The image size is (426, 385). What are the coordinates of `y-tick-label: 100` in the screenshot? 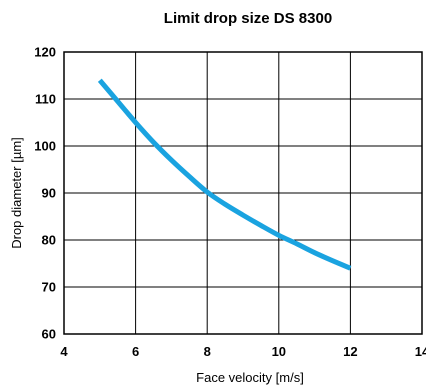 It's located at (45, 146).